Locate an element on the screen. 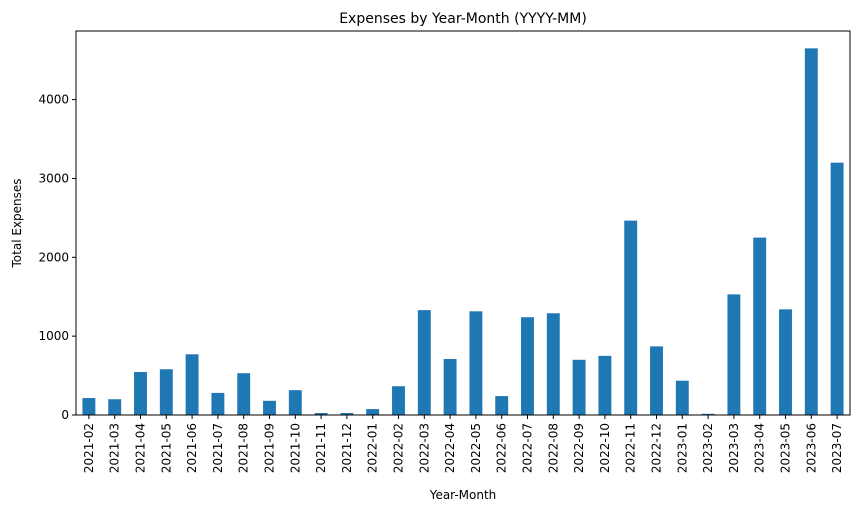  y-axis-label: Total Expenses is located at coordinates (17, 223).